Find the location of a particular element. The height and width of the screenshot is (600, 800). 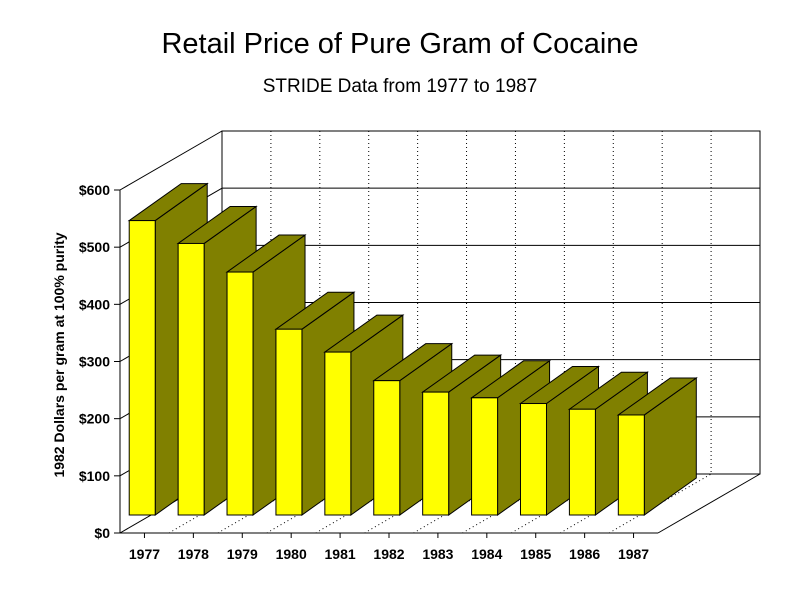

x-tick-label: 1987 is located at coordinates (633, 554).